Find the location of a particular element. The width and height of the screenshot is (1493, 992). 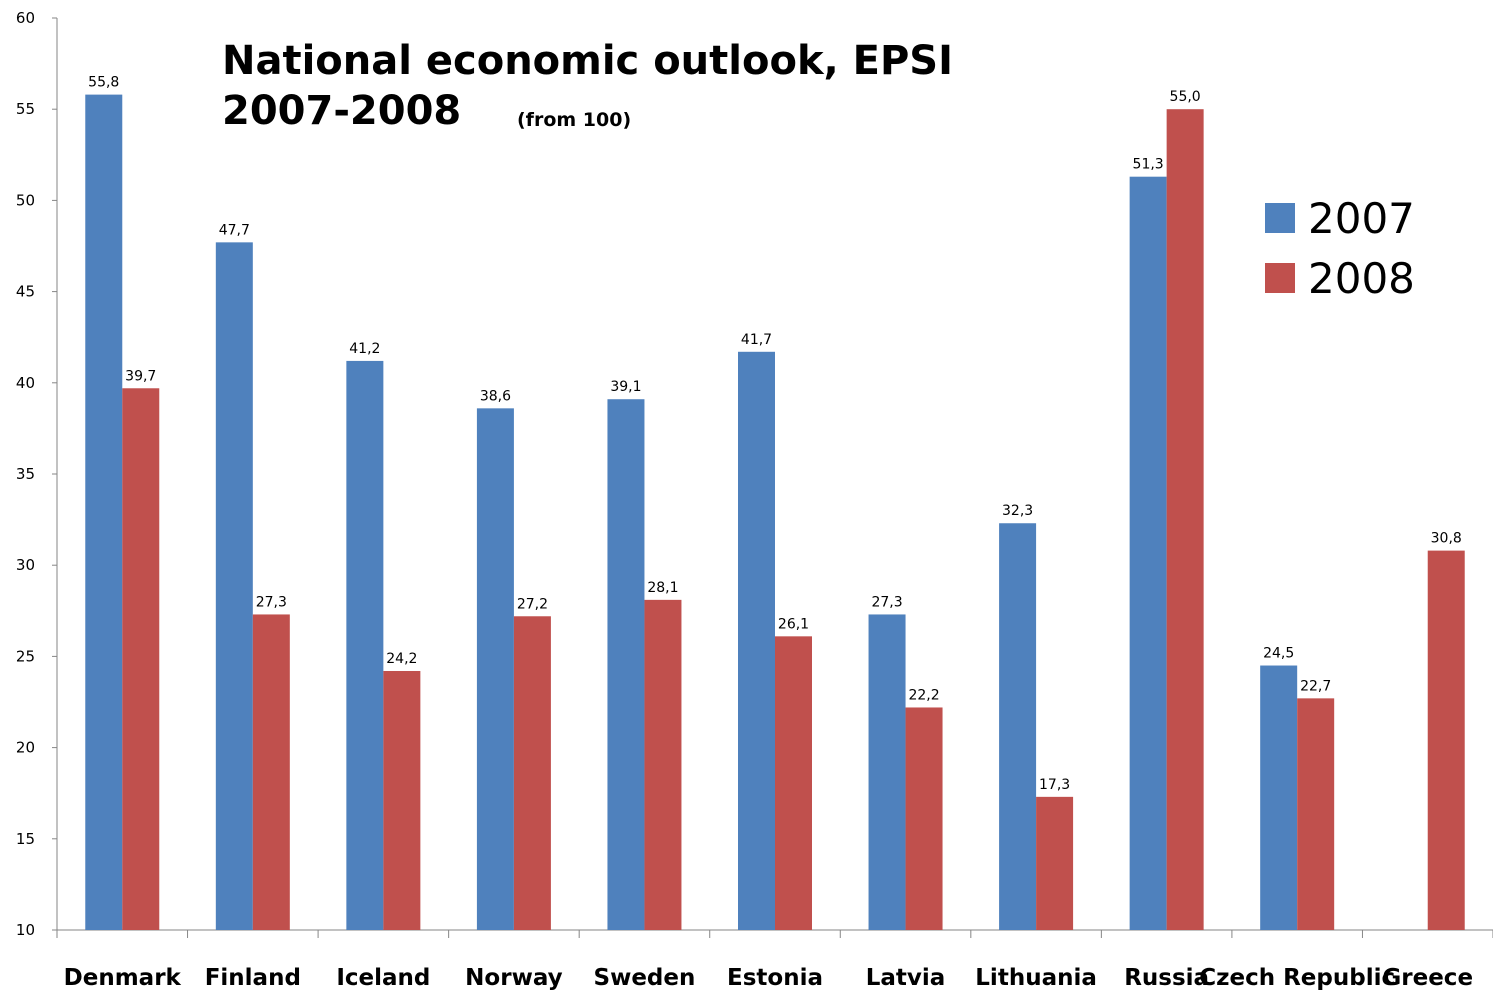

data-label: 38,6 is located at coordinates (495, 396).